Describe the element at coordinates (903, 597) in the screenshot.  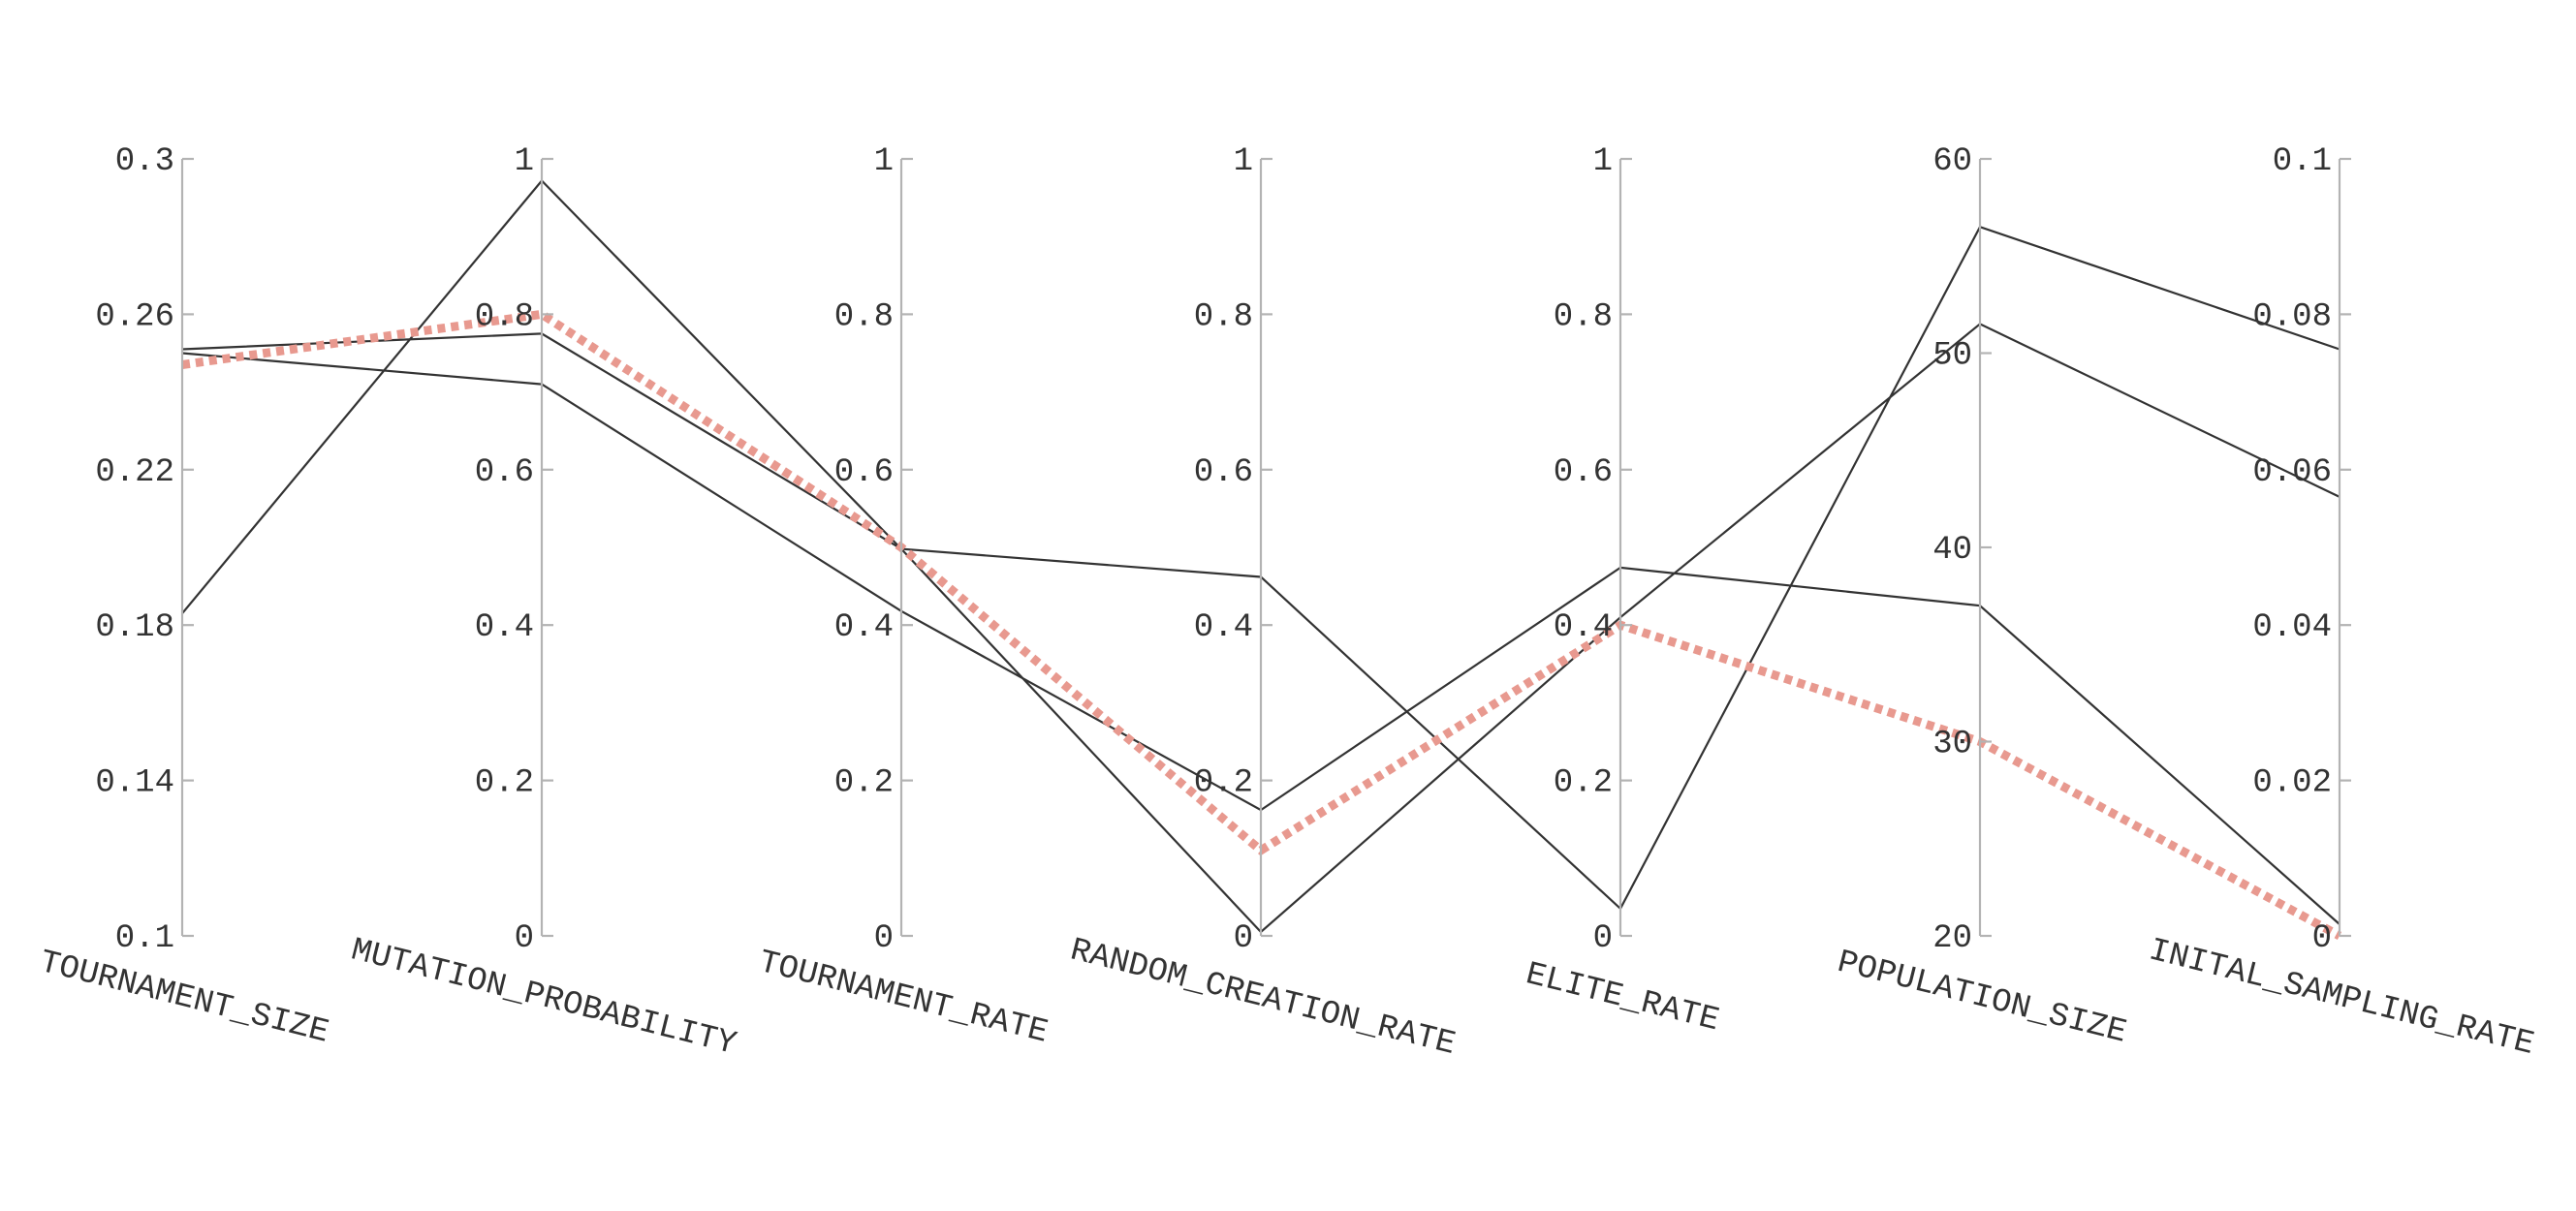
I see `axis-tournament-rate: 0 0.2 0.4 0.6 0.8 1 TOURNAMENT_RATE` at that location.